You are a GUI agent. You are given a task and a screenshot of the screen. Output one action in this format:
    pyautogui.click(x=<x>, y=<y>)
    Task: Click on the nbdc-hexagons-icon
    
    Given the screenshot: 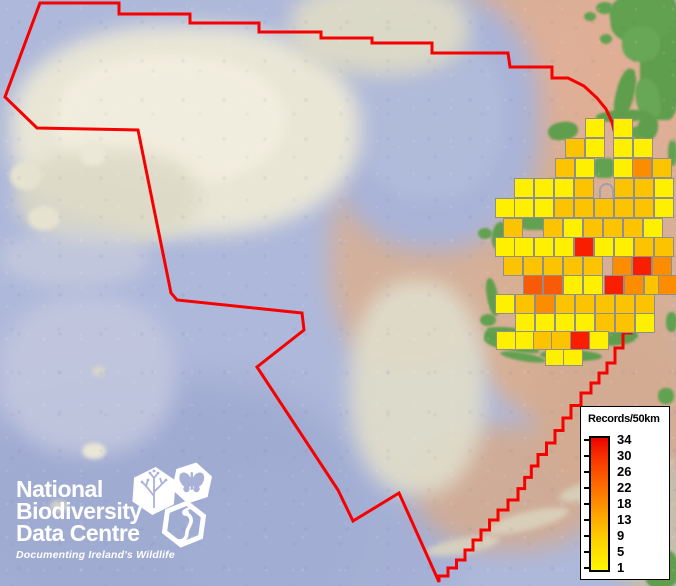 What is the action you would take?
    pyautogui.click(x=172, y=505)
    